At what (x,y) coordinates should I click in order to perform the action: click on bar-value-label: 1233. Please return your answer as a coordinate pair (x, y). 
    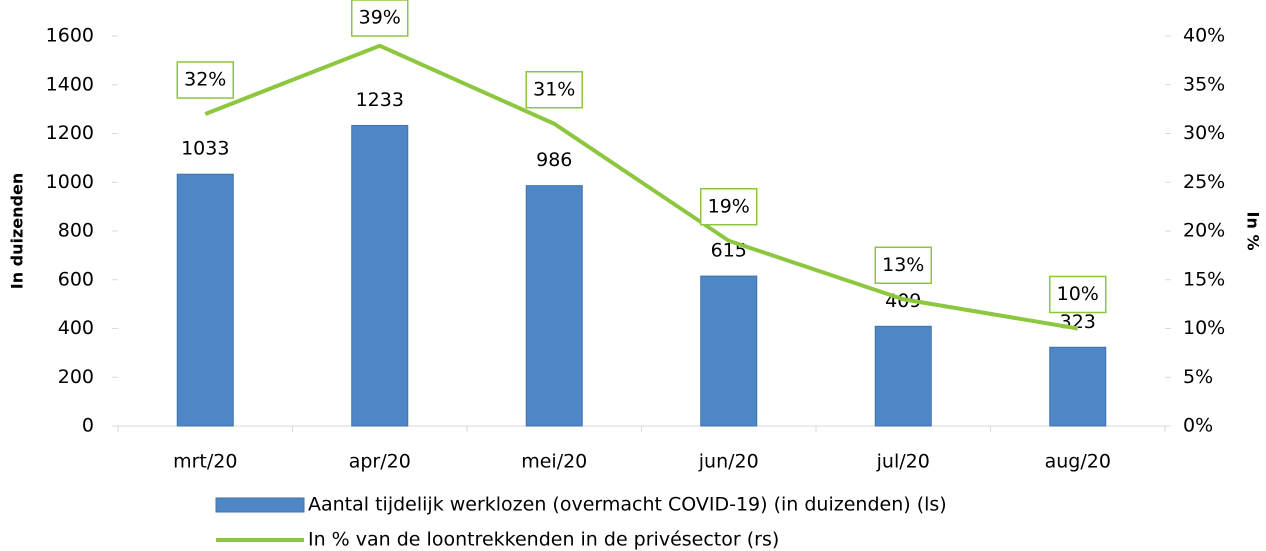
    Looking at the image, I should click on (380, 100).